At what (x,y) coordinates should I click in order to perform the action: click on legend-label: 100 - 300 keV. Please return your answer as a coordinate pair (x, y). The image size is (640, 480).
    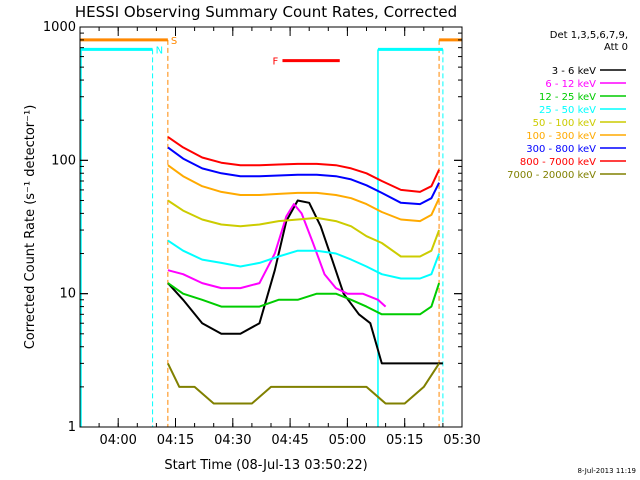
    Looking at the image, I should click on (561, 136).